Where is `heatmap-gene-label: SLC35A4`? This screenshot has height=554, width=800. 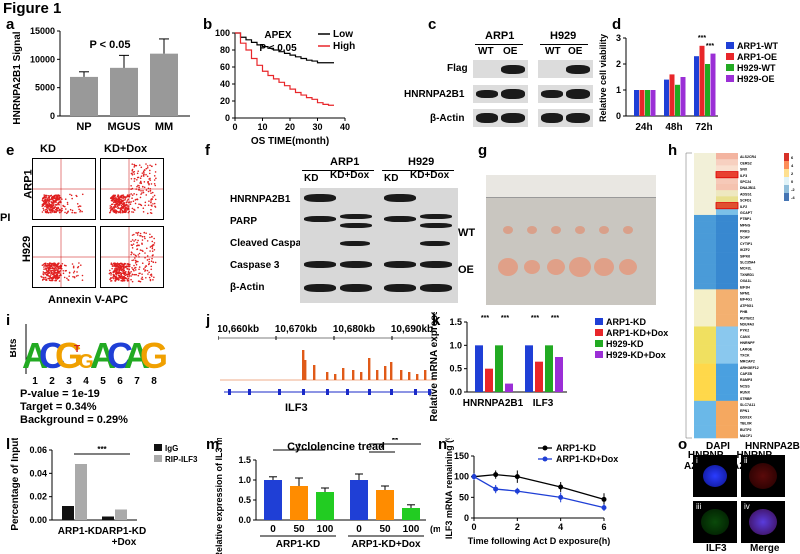
heatmap-gene-label: SLC35A4 is located at coordinates (747, 263).